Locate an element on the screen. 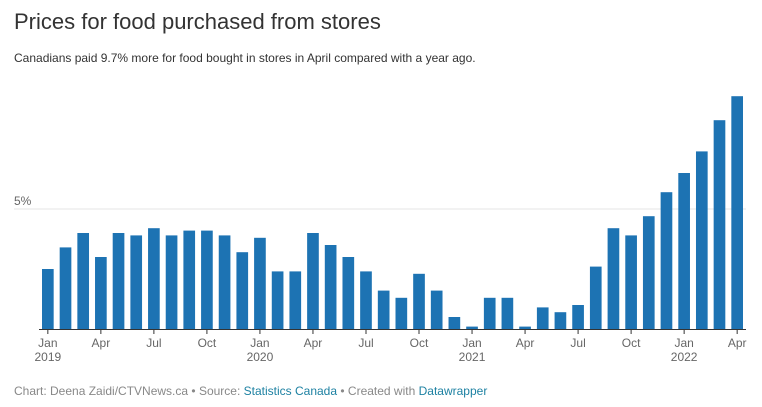 This screenshot has width=762, height=407. x-tick-label-year: 2020 is located at coordinates (260, 357).